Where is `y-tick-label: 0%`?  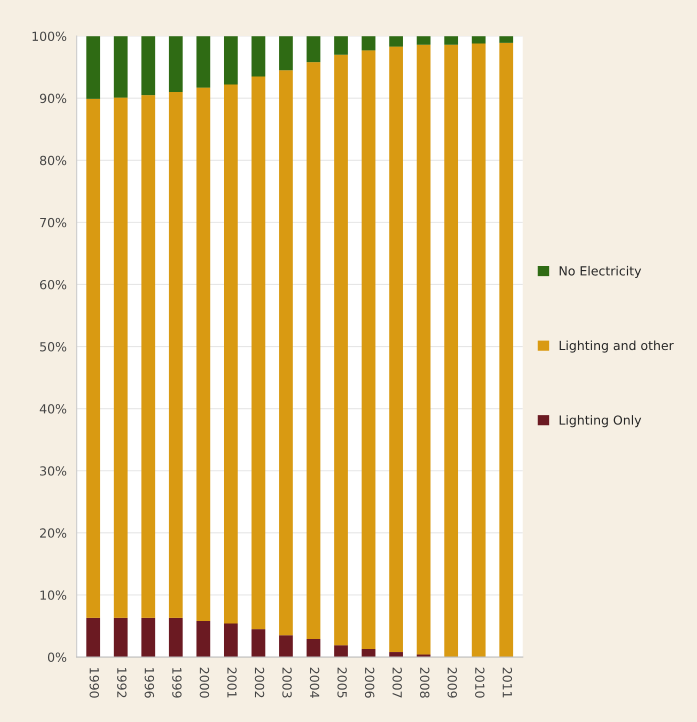
y-tick-label: 0% is located at coordinates (57, 657).